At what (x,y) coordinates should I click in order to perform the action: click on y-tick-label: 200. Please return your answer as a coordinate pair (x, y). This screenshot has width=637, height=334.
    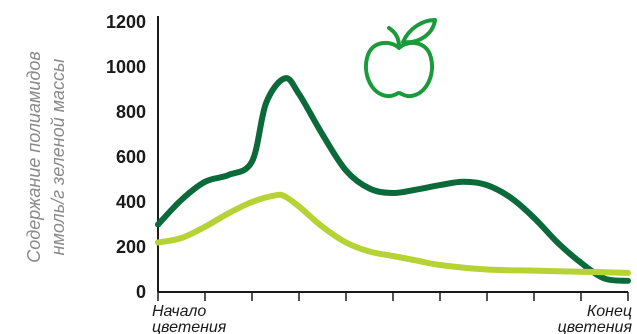
    Looking at the image, I should click on (131, 247).